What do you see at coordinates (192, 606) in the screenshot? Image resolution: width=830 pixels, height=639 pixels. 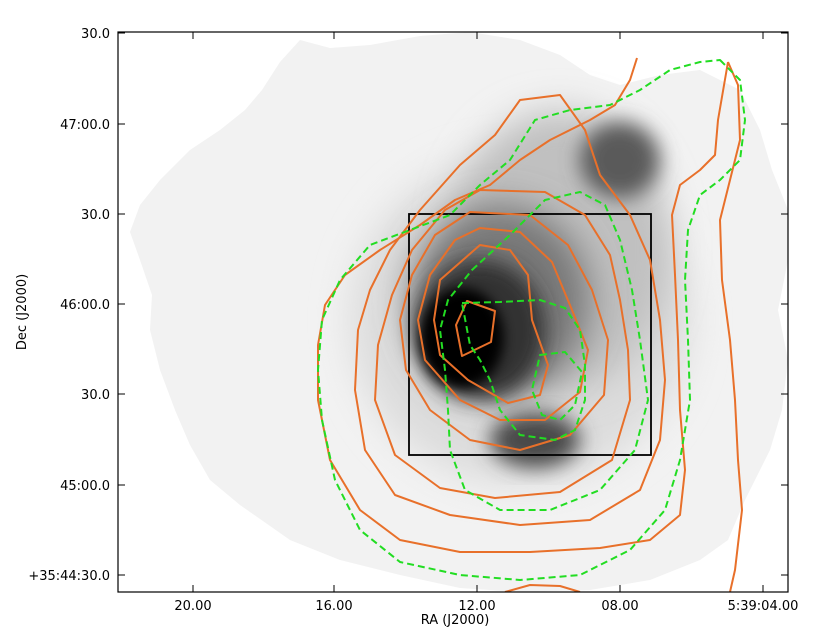 I see `x-tick-label: 20.00` at bounding box center [192, 606].